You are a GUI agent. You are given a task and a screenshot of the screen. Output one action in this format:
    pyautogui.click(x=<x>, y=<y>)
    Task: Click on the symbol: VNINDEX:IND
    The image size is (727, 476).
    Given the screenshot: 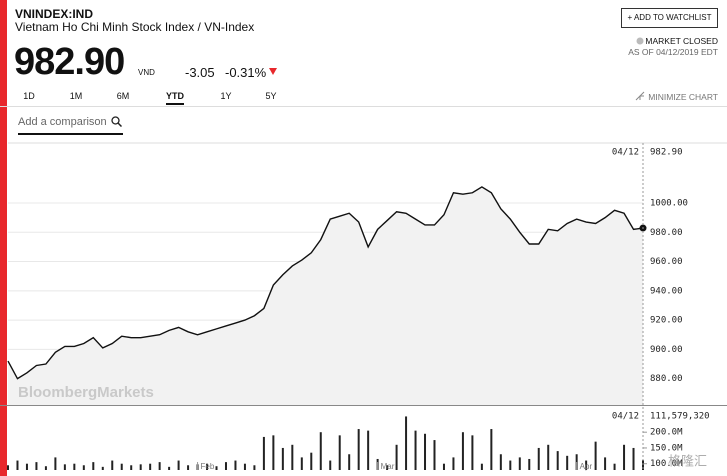 What is the action you would take?
    pyautogui.click(x=54, y=14)
    